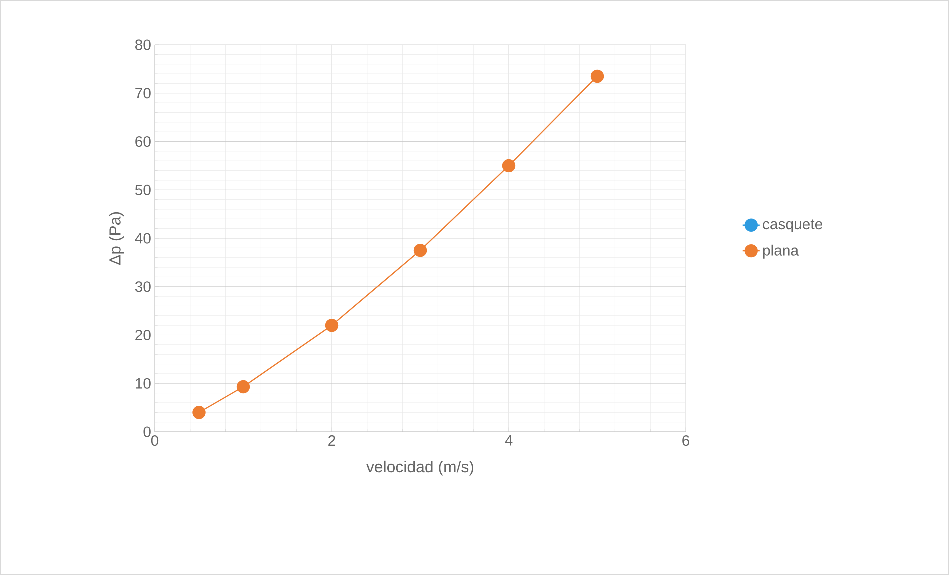 The height and width of the screenshot is (575, 949). I want to click on x-axis-title: velocidad (m/s), so click(420, 468).